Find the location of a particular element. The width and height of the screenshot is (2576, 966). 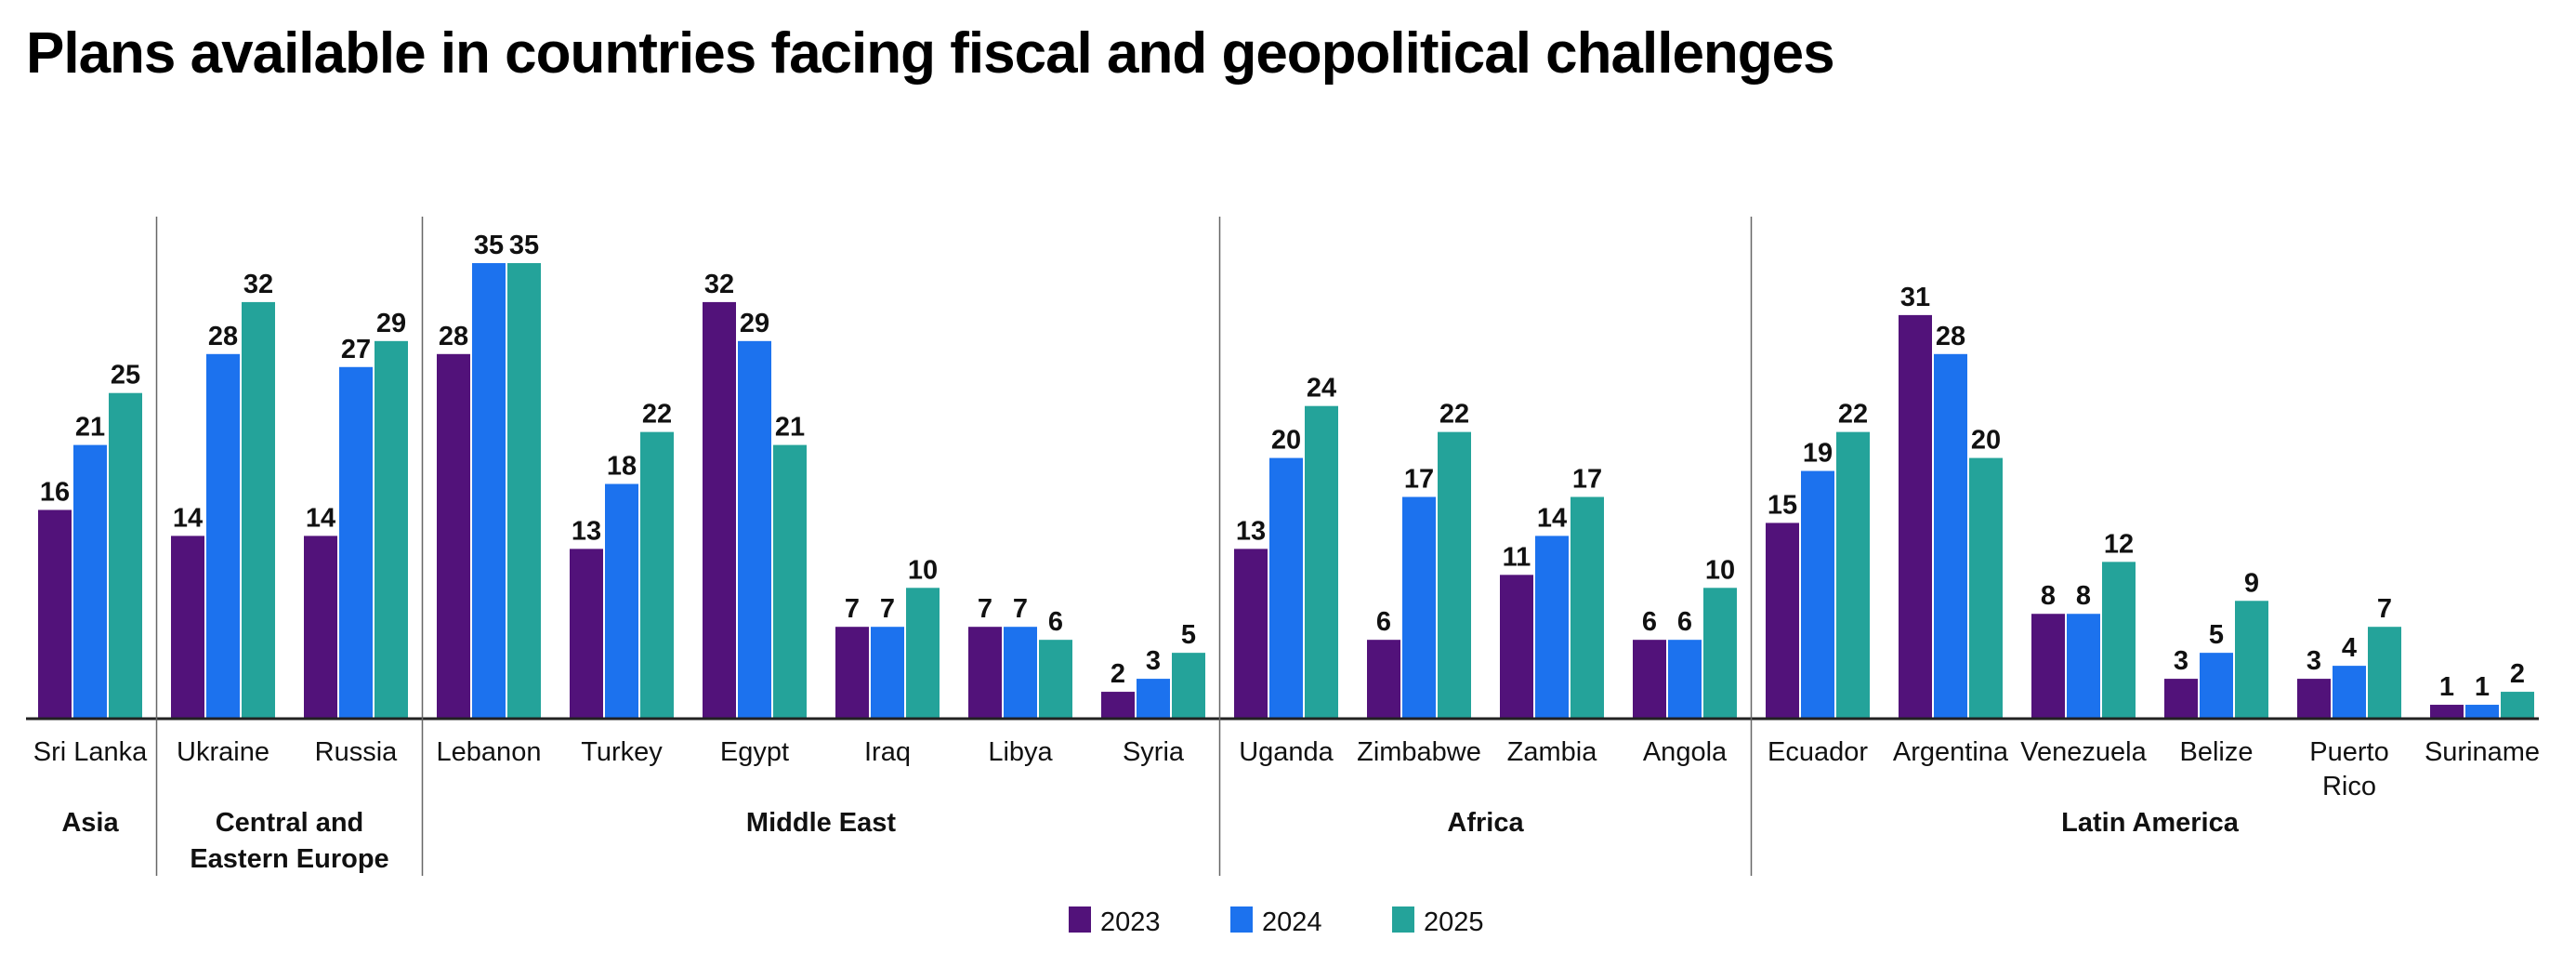

category-label: Zambia is located at coordinates (1552, 752).